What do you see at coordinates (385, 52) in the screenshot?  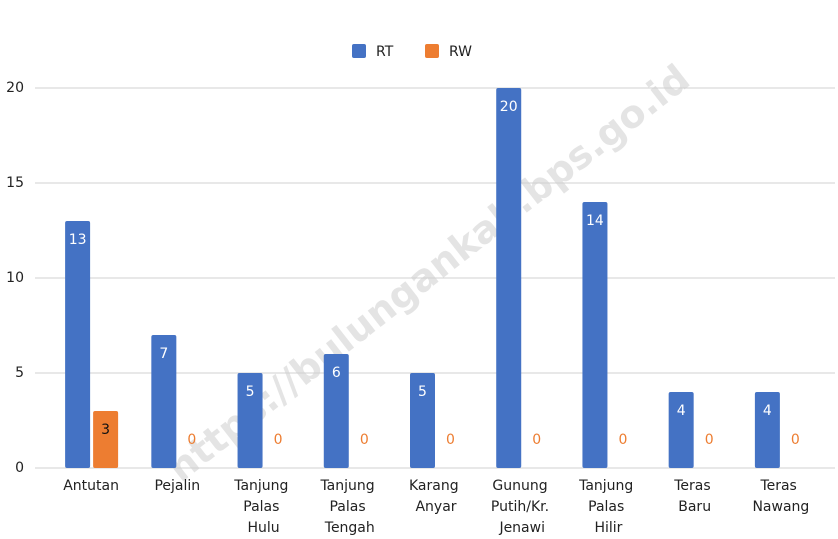 I see `legend-label: RT` at bounding box center [385, 52].